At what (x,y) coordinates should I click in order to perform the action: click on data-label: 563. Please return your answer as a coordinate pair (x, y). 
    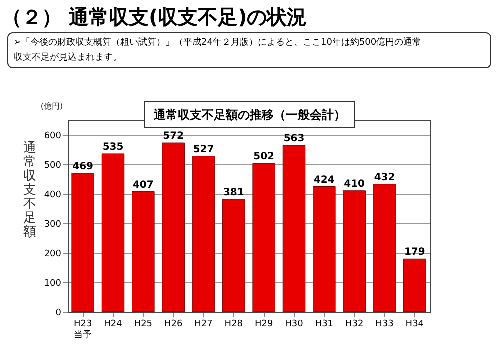
    Looking at the image, I should click on (294, 139).